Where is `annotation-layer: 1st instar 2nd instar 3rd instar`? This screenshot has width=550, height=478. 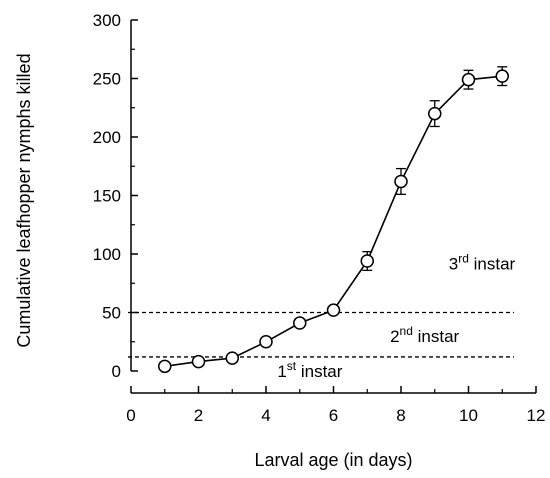
annotation-layer: 1st instar 2nd instar 3rd instar is located at coordinates (396, 316).